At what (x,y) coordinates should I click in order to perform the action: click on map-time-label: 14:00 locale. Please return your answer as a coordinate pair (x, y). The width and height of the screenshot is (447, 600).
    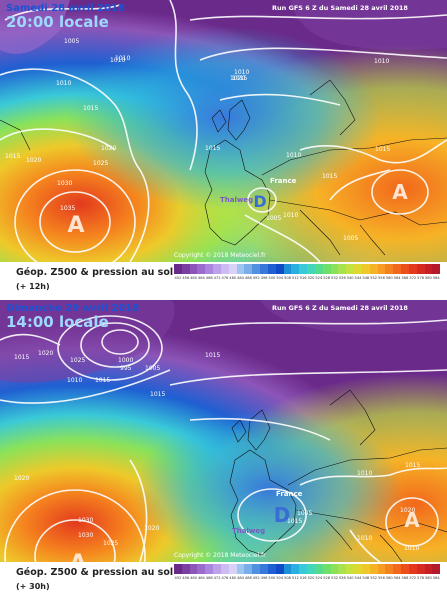
    Looking at the image, I should click on (57, 322).